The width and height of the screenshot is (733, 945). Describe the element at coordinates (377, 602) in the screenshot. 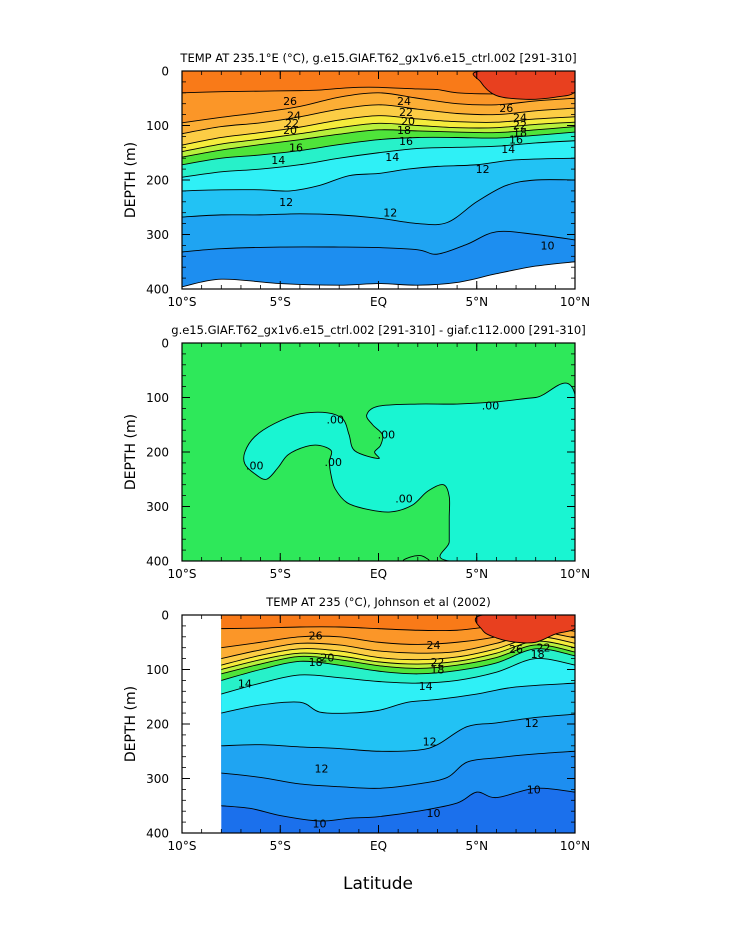

I see `panel-title: TEMP AT 235 (°C), Johnson et al (2002)` at that location.